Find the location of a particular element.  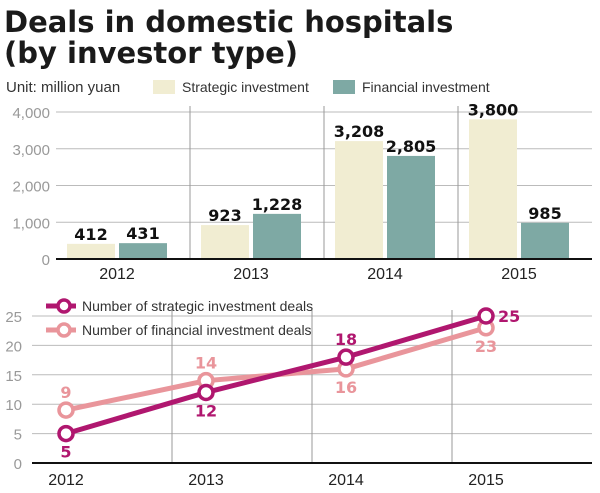

line-data-label: 14 is located at coordinates (206, 363).